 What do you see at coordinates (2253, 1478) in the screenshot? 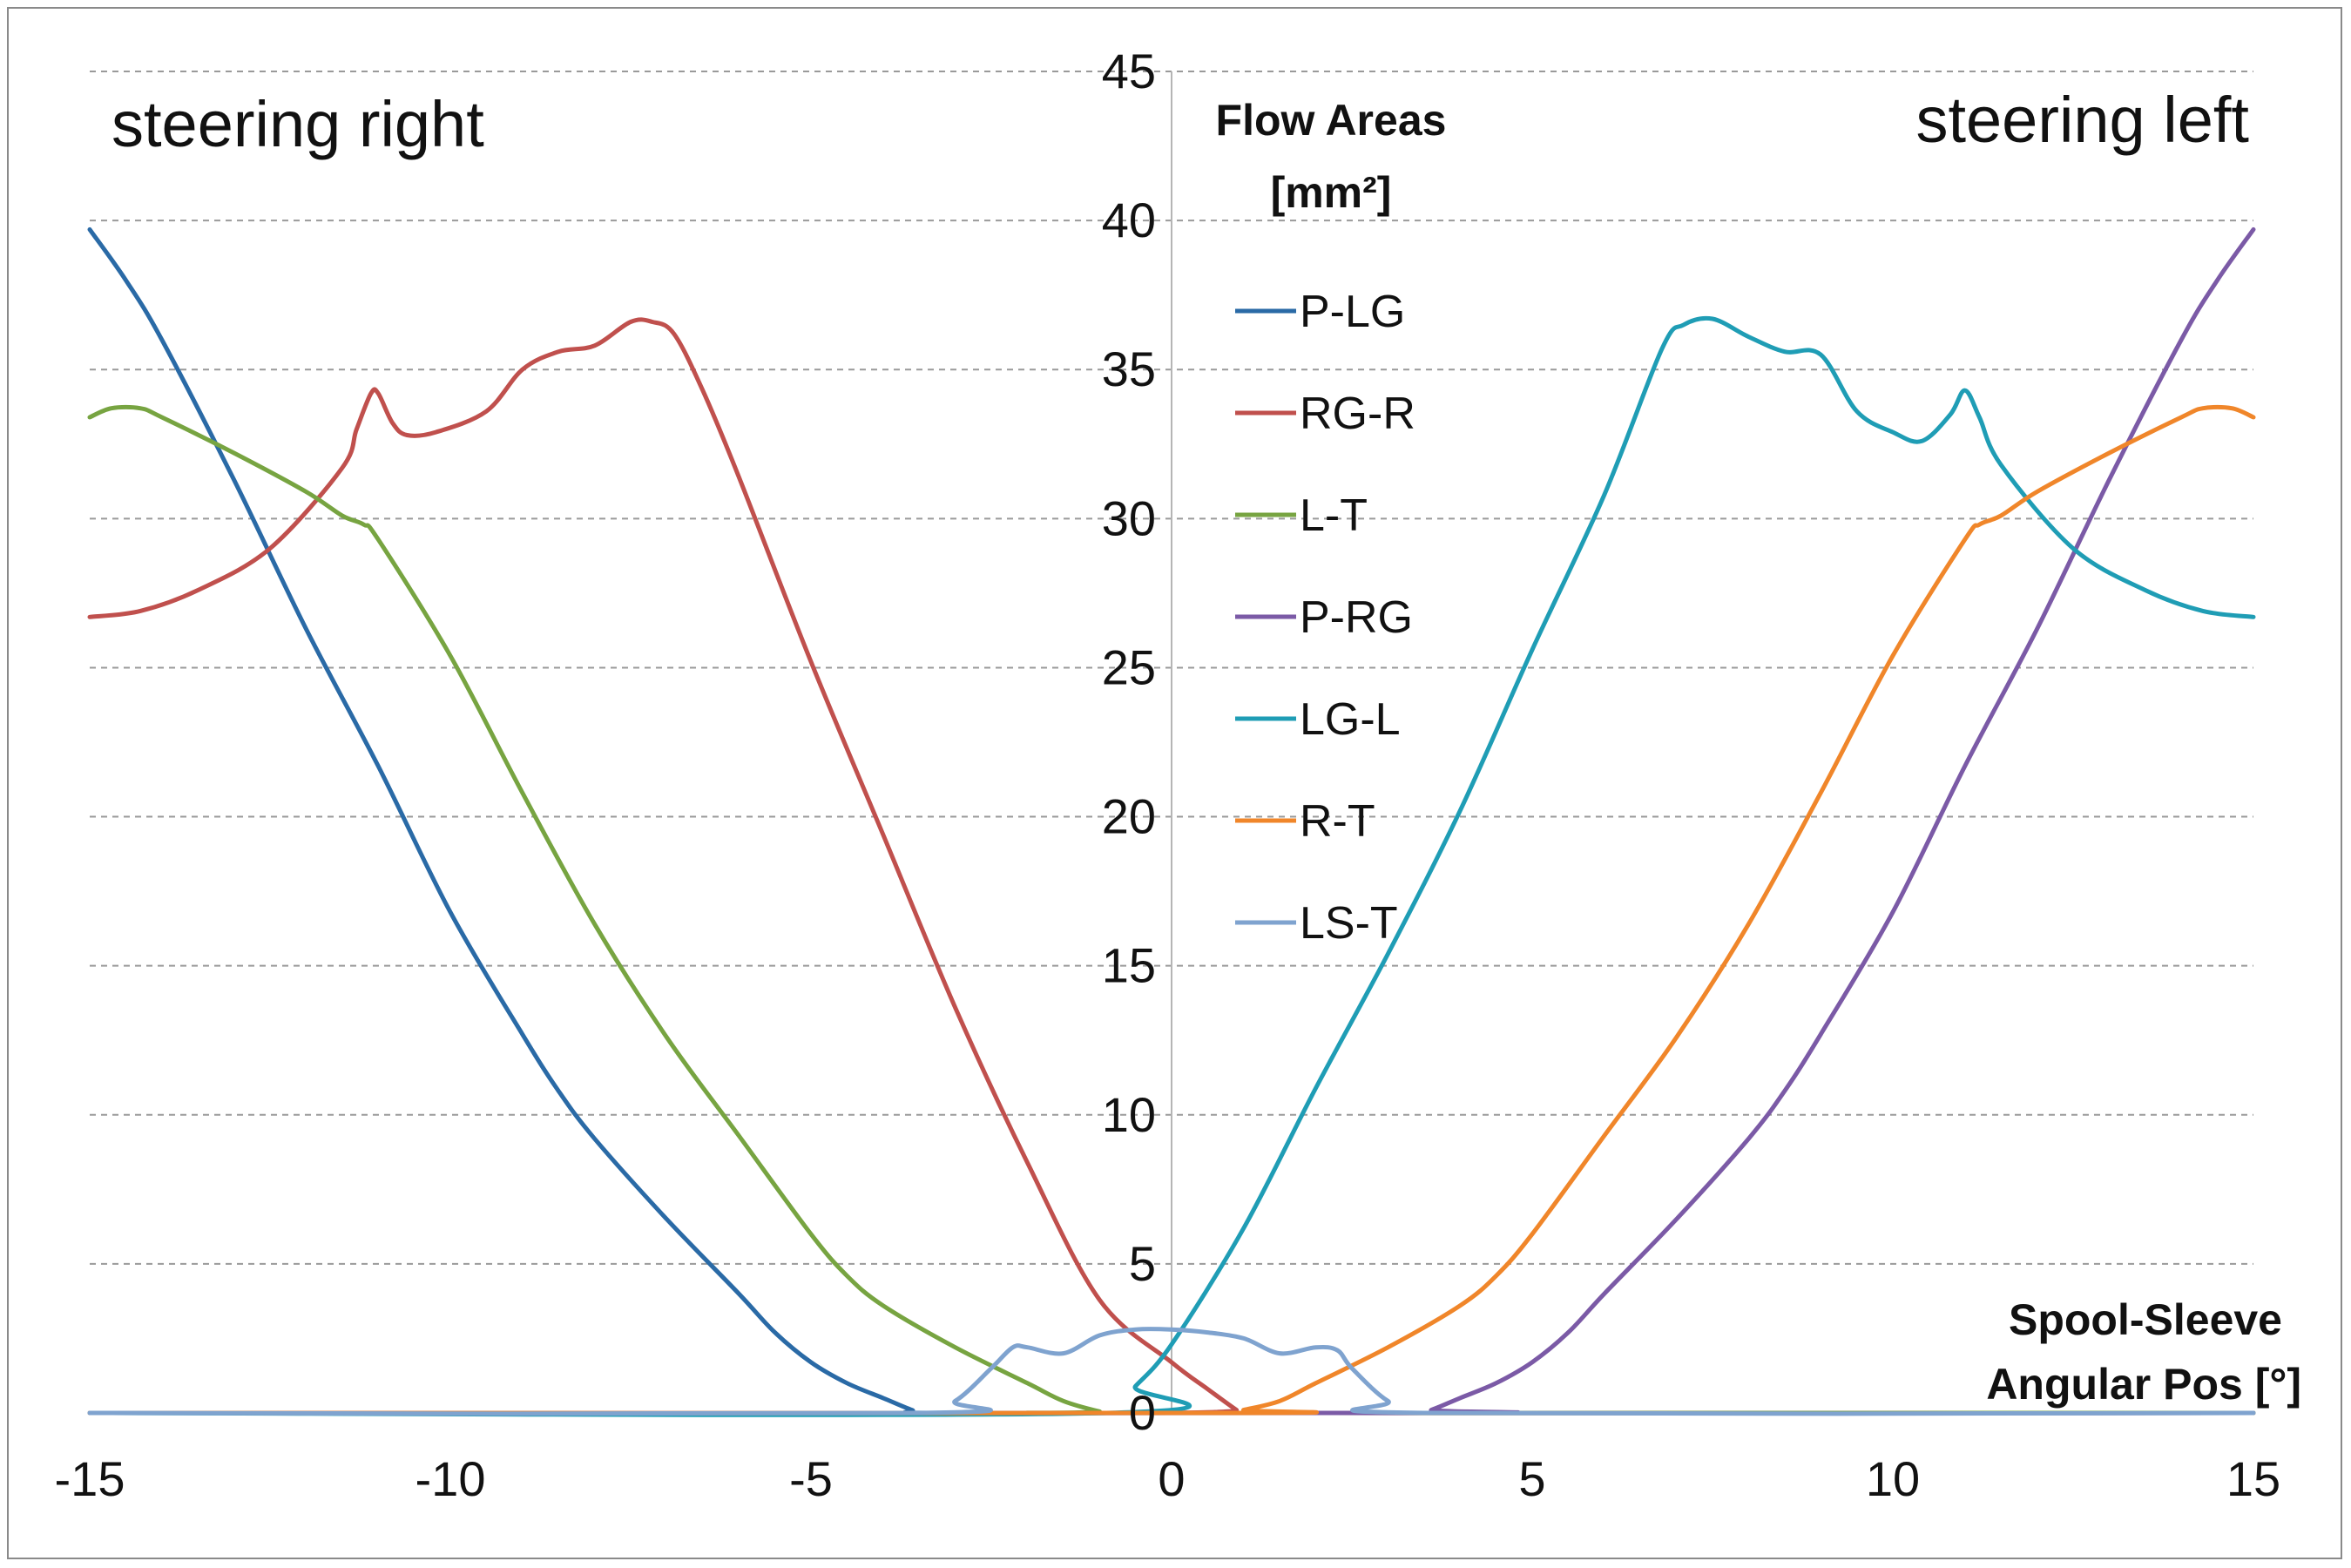
I see `x-tick-label: 15` at bounding box center [2253, 1478].